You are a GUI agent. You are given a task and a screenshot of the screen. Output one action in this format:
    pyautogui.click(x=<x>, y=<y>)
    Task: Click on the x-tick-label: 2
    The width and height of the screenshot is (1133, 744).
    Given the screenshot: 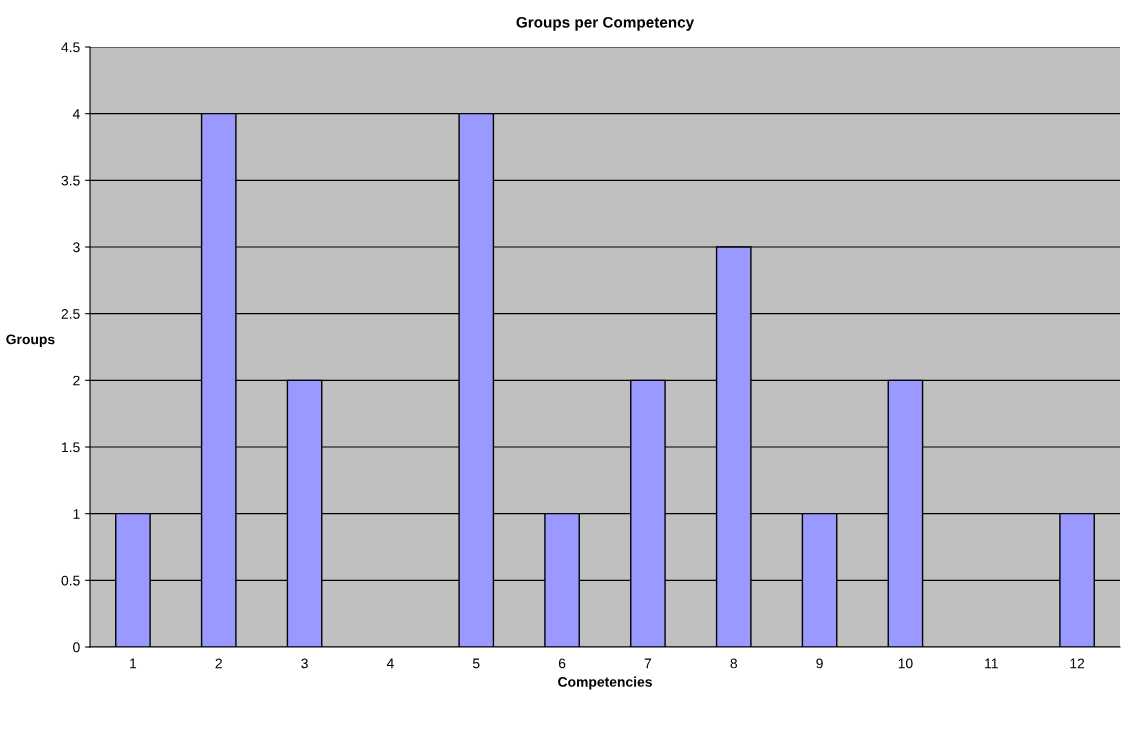 What is the action you would take?
    pyautogui.click(x=218, y=663)
    